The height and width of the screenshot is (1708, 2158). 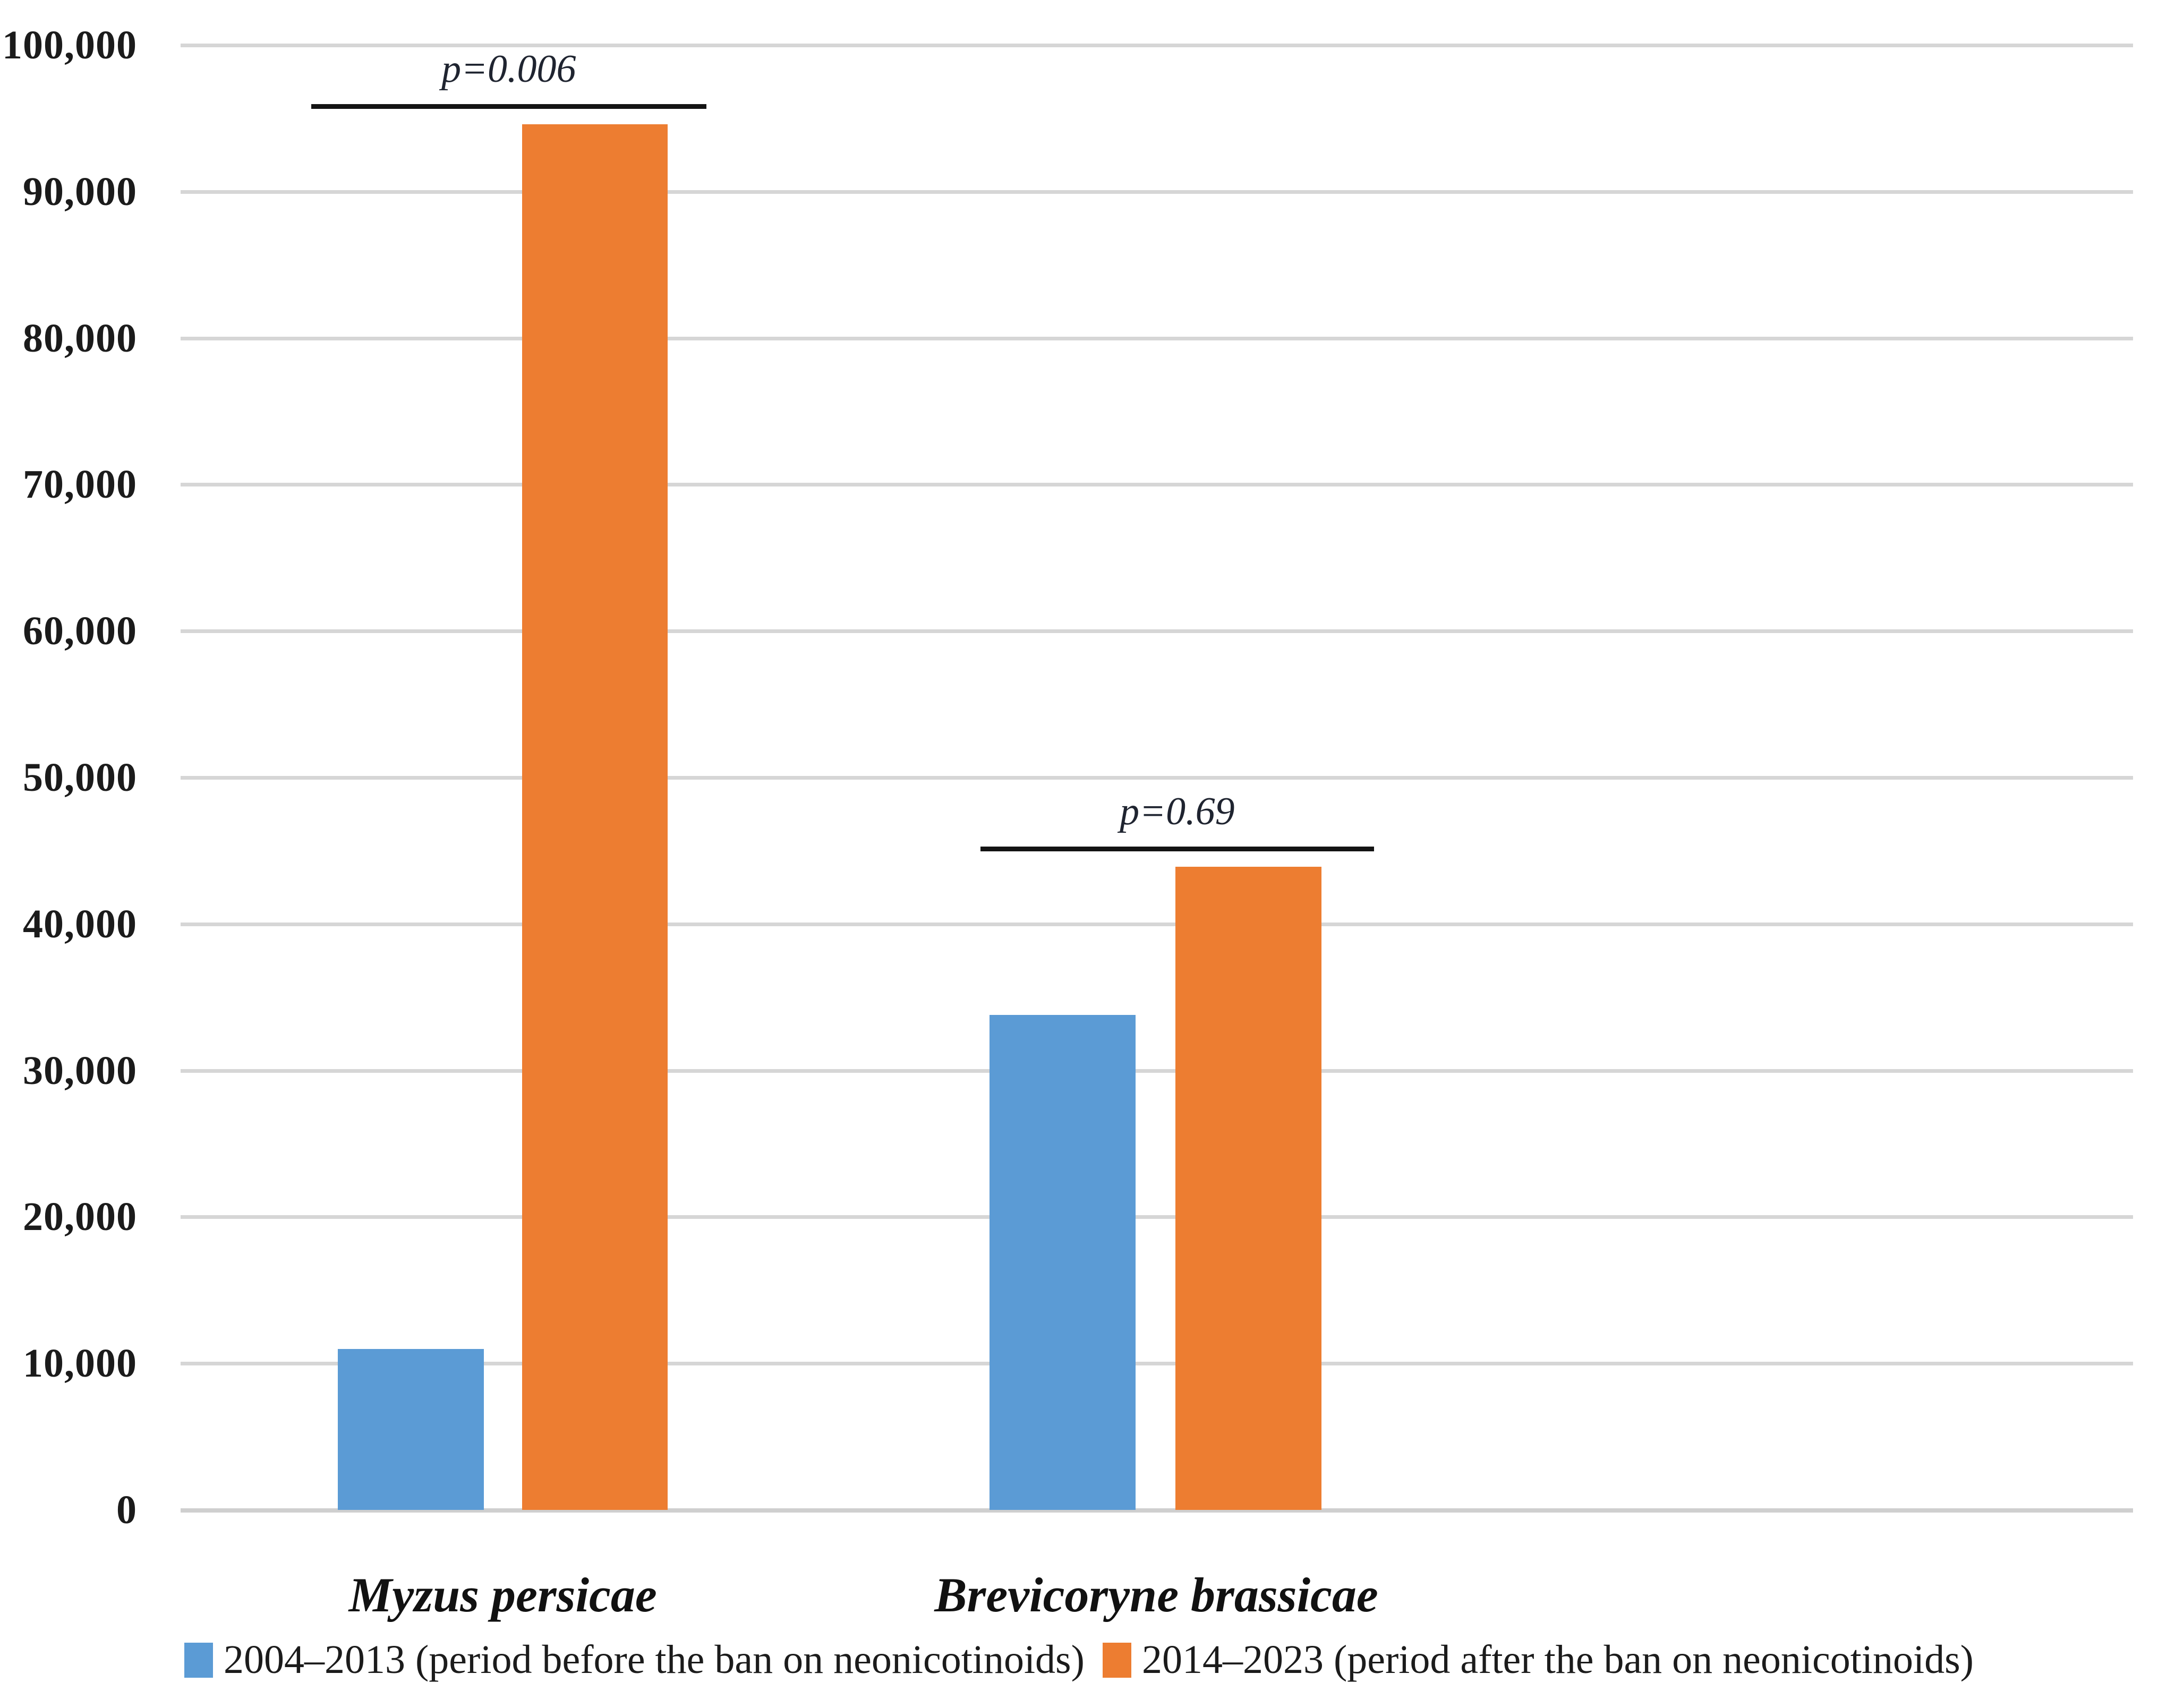 I want to click on y-tick-label: 40,000, so click(x=80, y=924).